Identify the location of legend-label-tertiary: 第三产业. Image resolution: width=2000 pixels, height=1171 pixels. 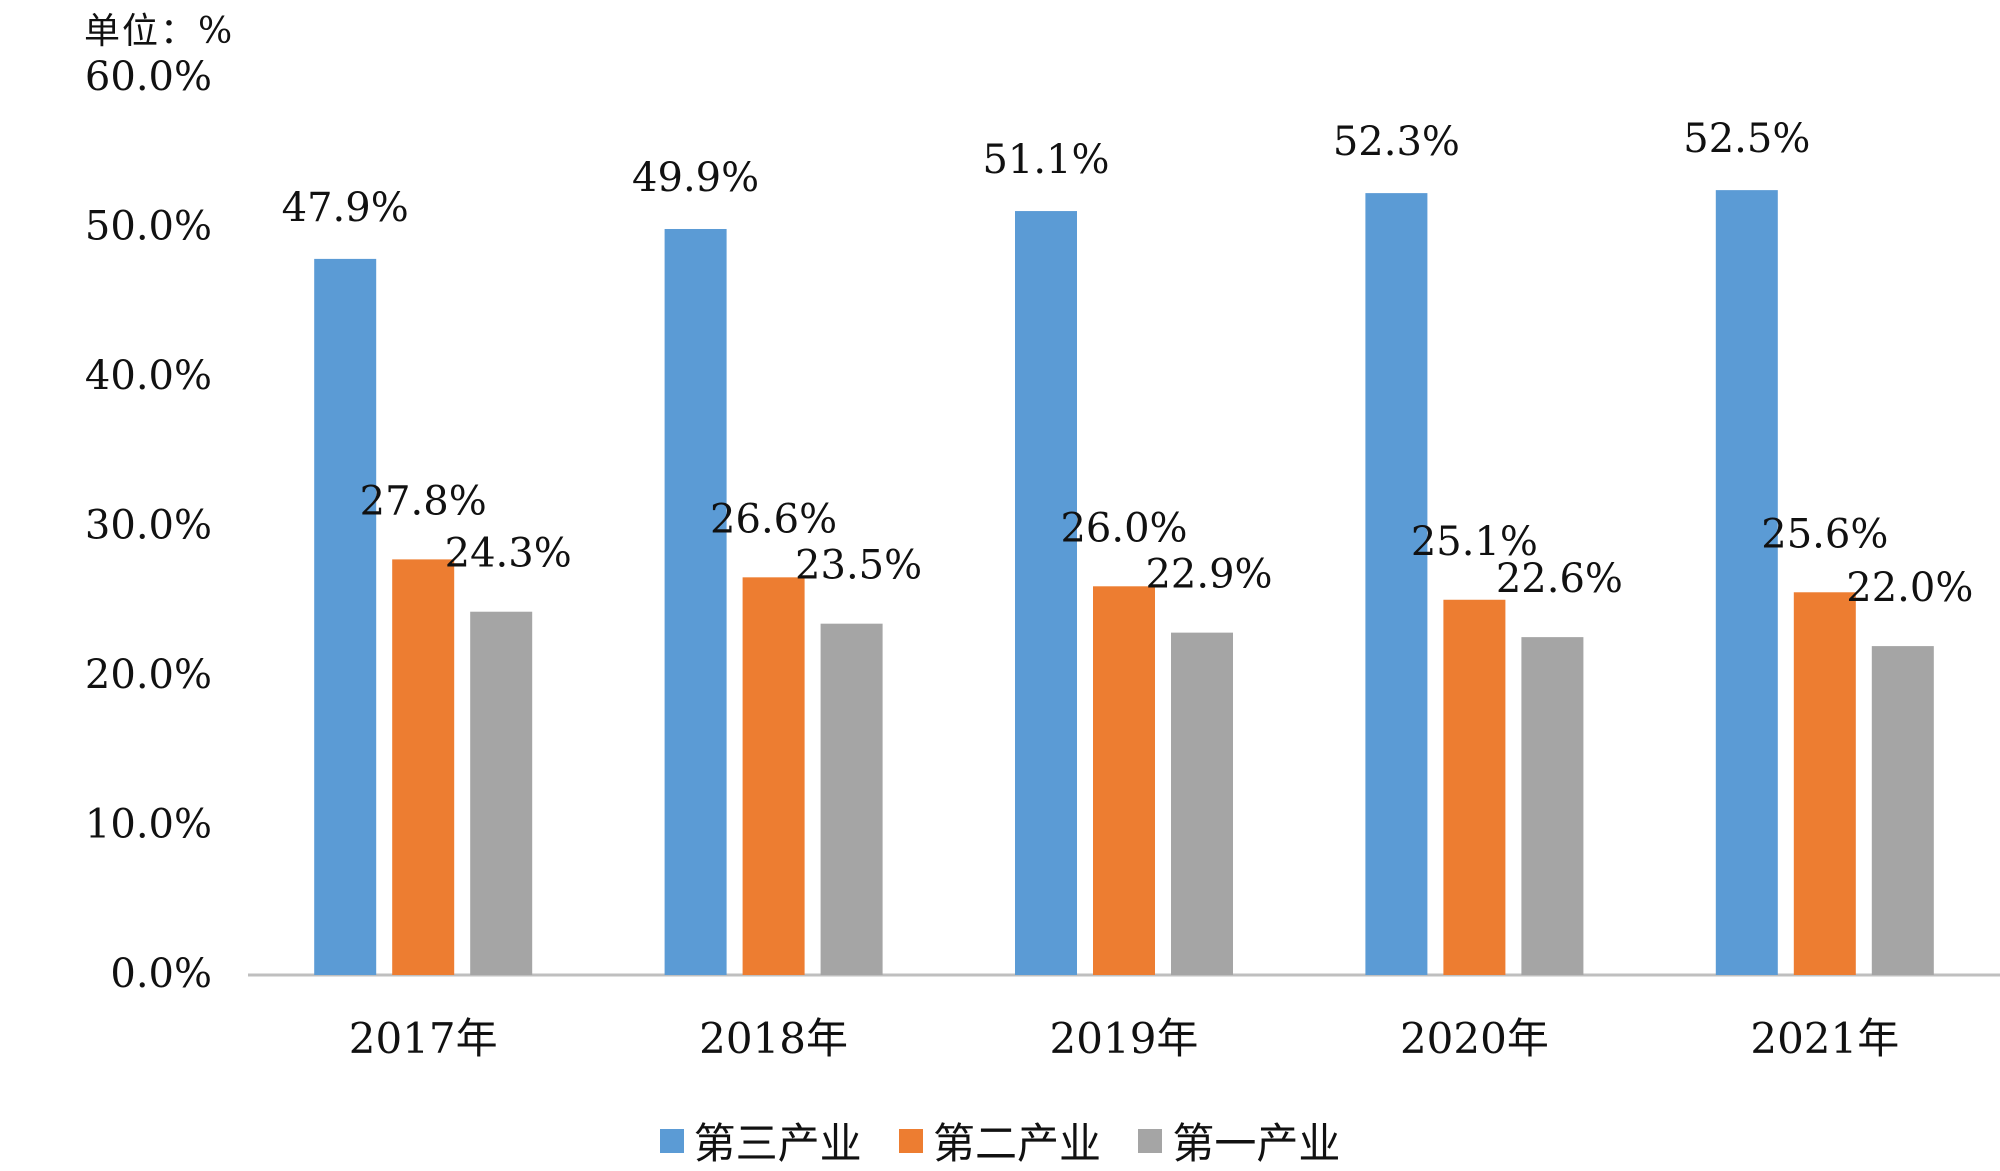
(777, 1143).